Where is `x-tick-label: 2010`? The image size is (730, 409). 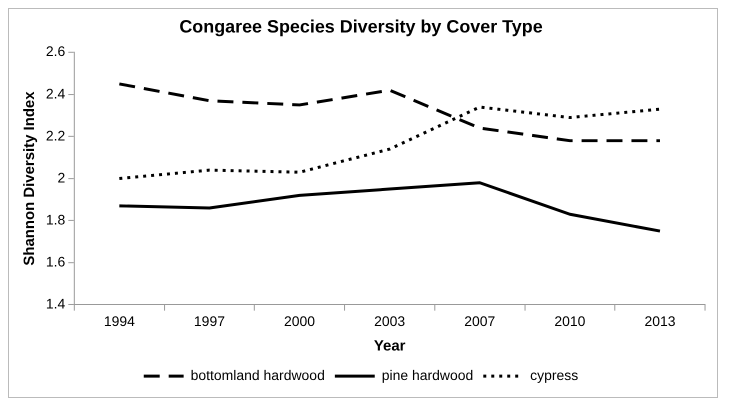
x-tick-label: 2010 is located at coordinates (570, 320).